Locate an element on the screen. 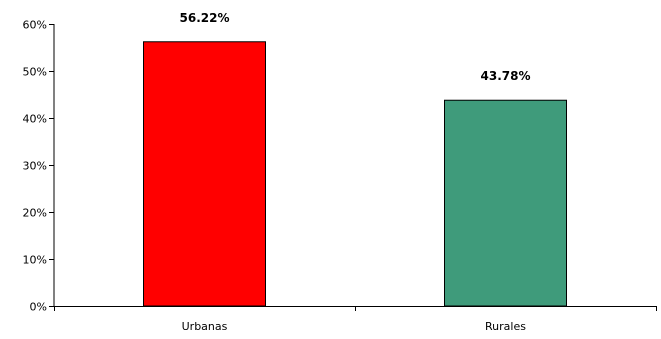 This screenshot has width=661, height=339. y-tick-label: 60% is located at coordinates (35, 25).